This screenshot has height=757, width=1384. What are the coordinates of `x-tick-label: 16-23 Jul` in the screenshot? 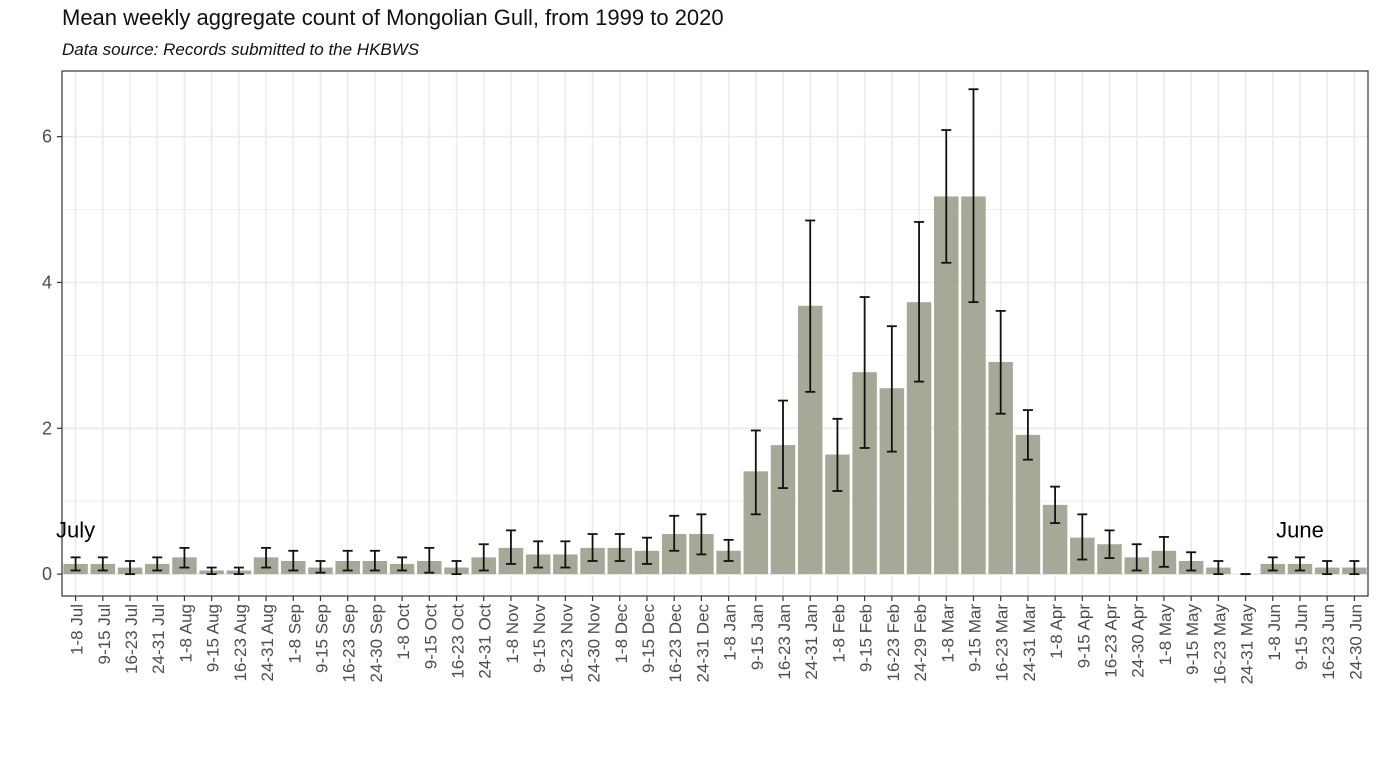 It's located at (131, 639).